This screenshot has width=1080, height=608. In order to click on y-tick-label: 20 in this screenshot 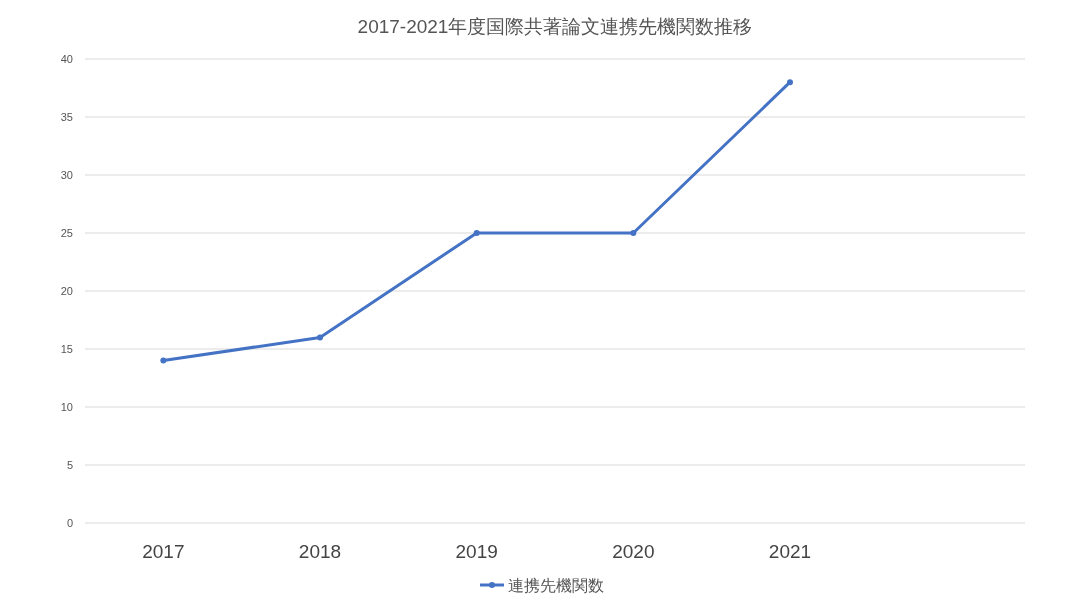, I will do `click(66, 291)`.